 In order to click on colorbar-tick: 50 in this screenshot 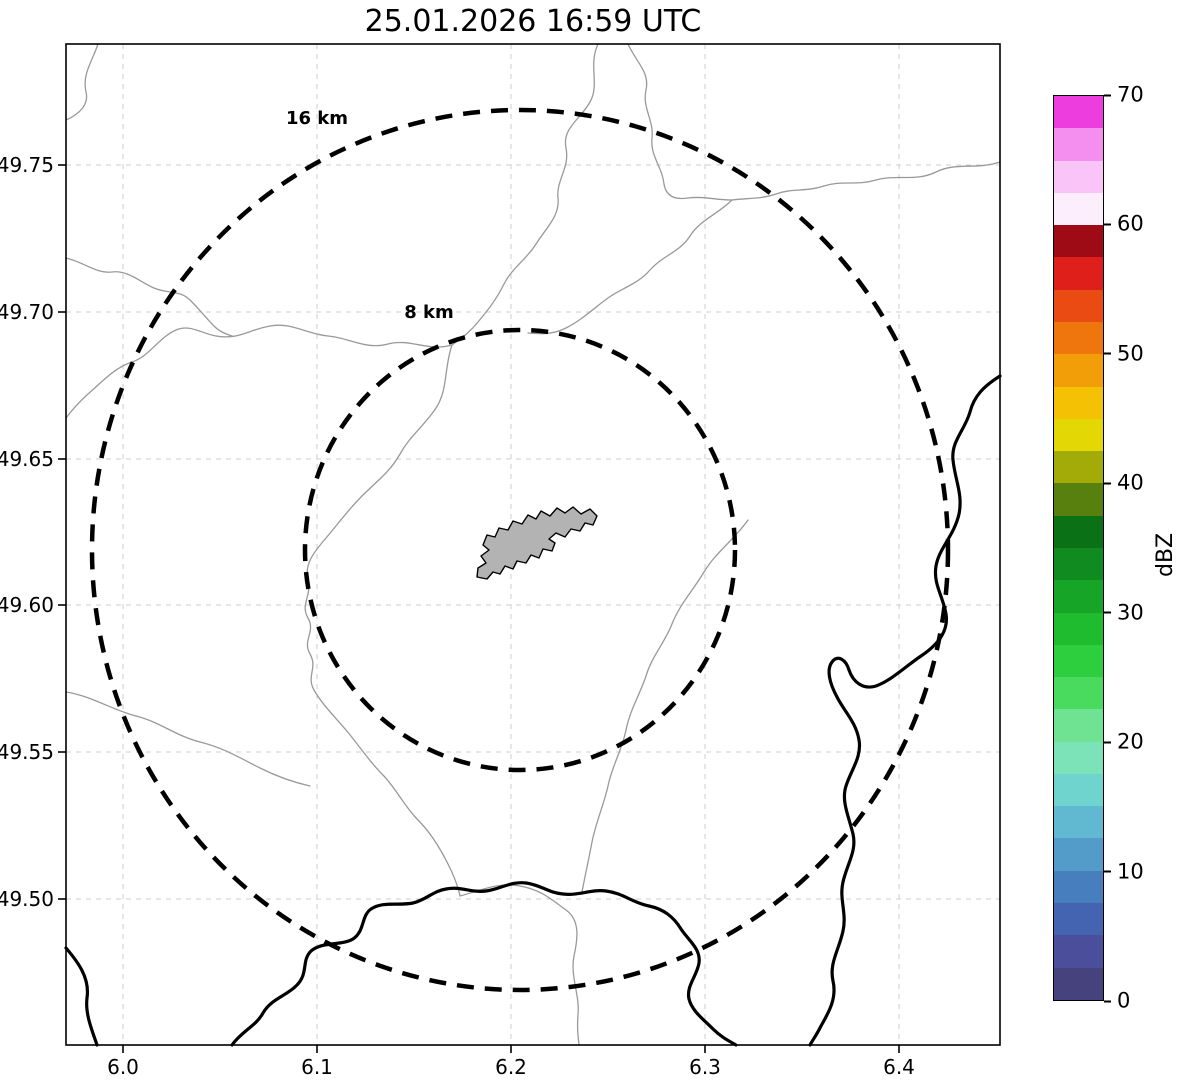, I will do `click(1124, 353)`.